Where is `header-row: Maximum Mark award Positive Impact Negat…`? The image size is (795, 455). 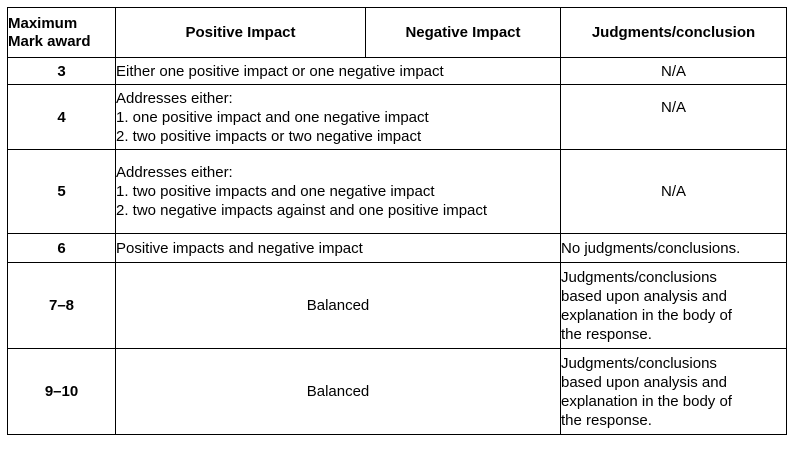
header-row: Maximum Mark award Positive Impact Negat… is located at coordinates (397, 32).